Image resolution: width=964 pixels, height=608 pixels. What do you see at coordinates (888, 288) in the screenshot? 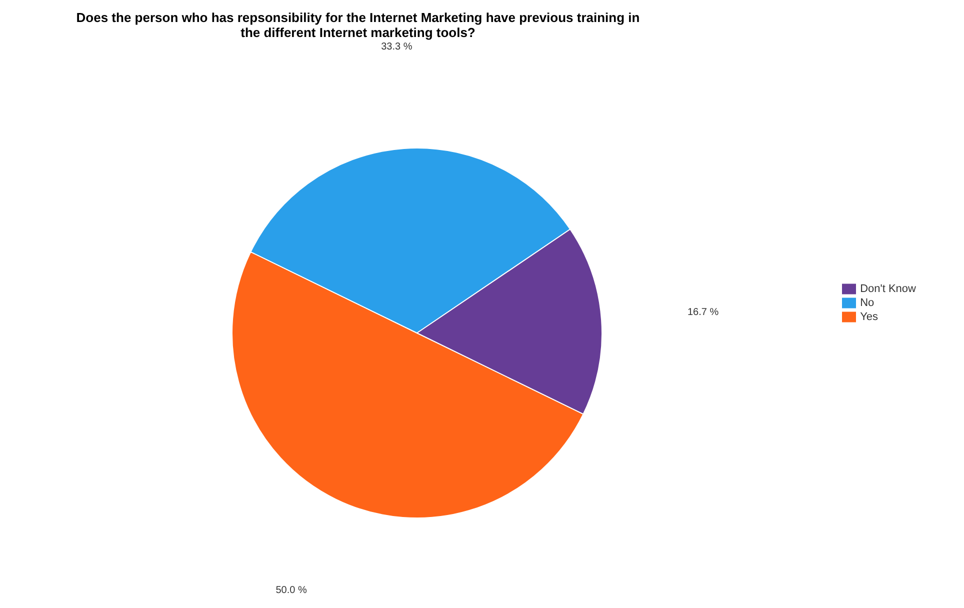
I see `legend-label: Don't Know` at bounding box center [888, 288].